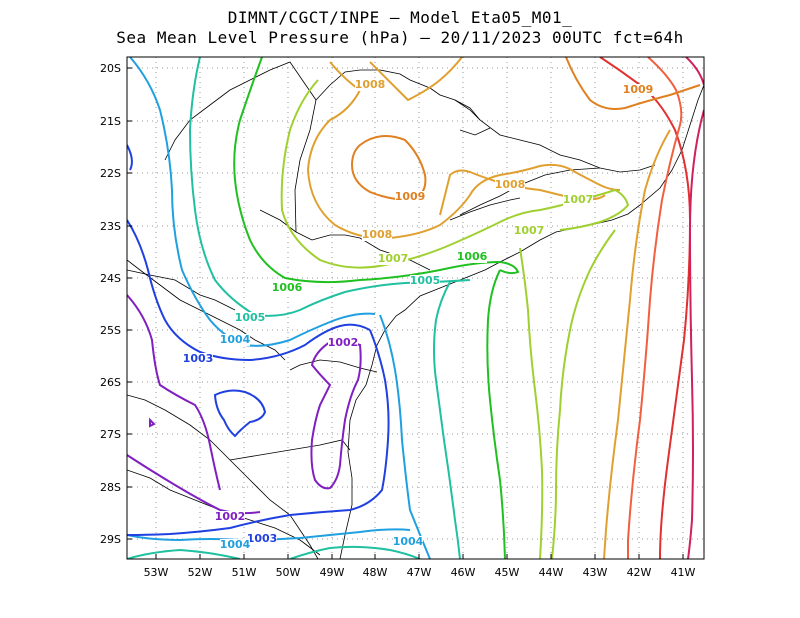 This screenshot has height=618, width=800. What do you see at coordinates (110, 434) in the screenshot?
I see `lat-tick-label: 27S` at bounding box center [110, 434].